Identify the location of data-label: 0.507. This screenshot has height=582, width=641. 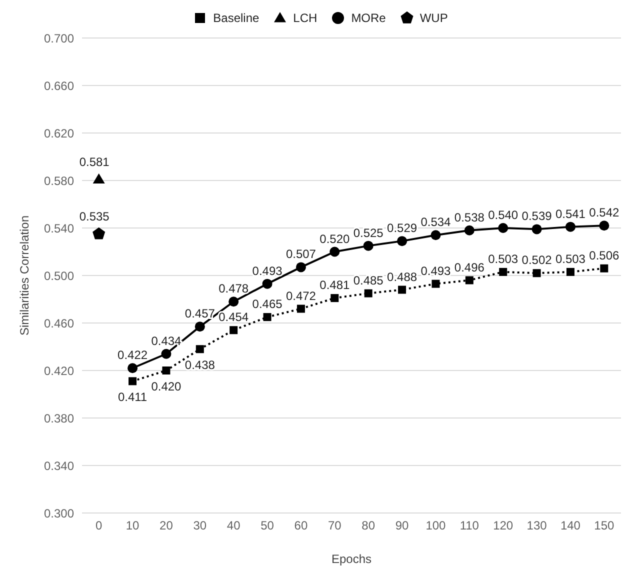
(301, 254).